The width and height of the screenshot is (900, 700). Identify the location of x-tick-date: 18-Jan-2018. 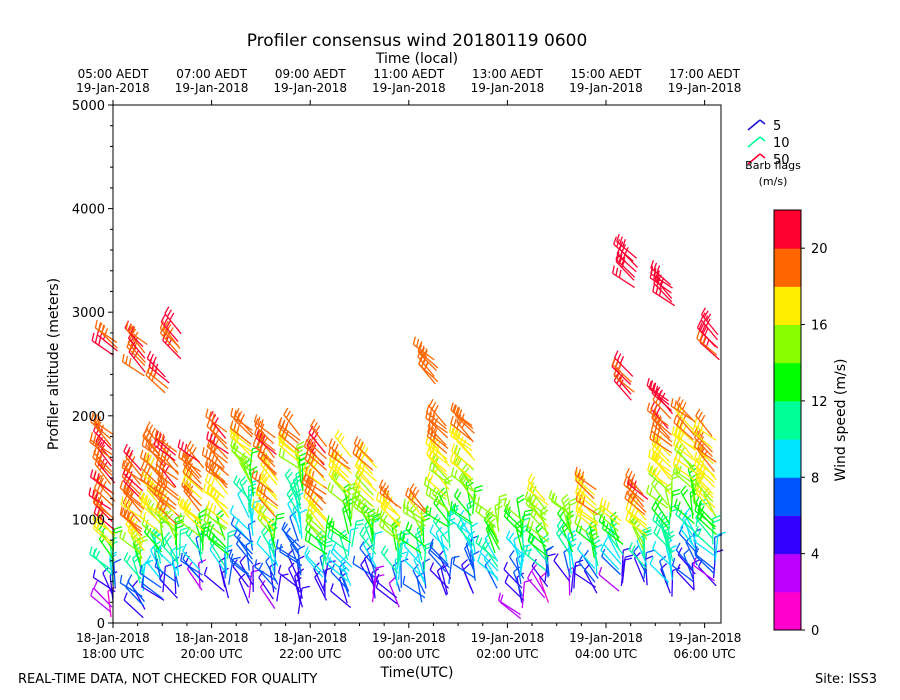
(310, 638).